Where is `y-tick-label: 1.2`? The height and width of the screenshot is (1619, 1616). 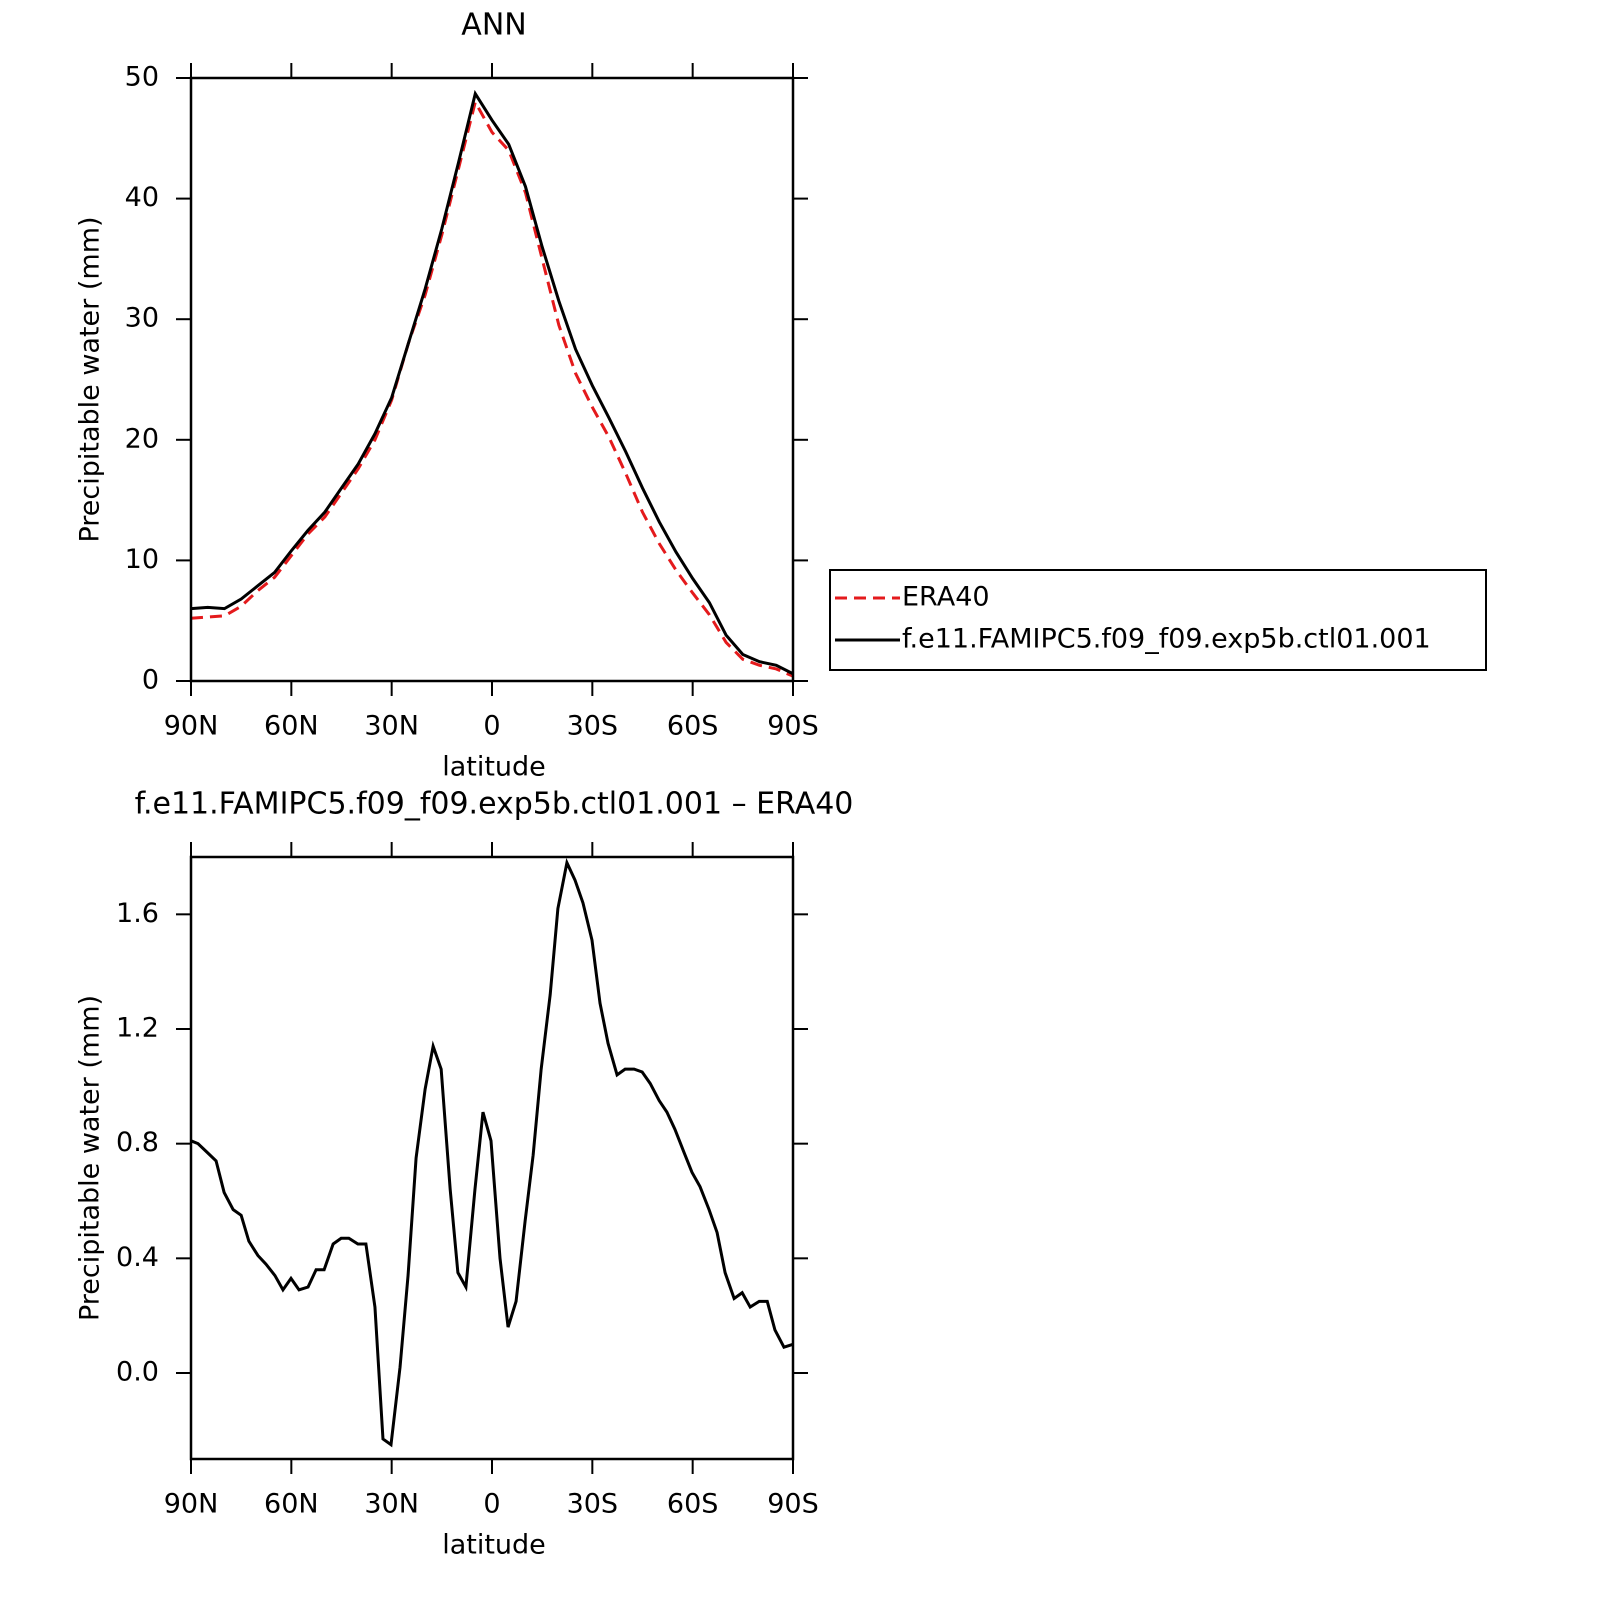 y-tick-label: 1.2 is located at coordinates (137, 1028).